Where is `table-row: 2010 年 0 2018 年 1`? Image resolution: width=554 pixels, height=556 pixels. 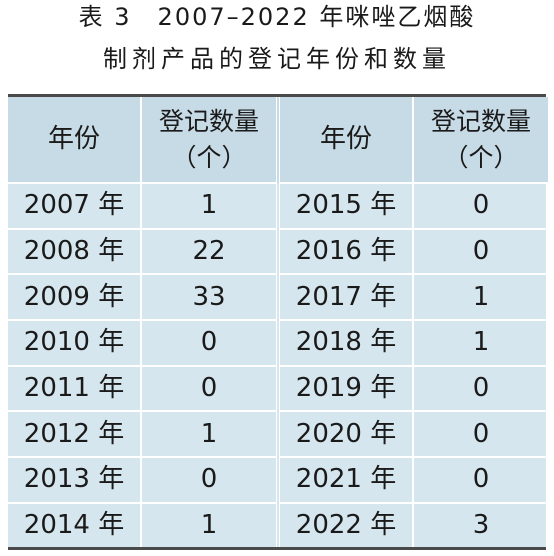 table-row: 2010 年 0 2018 年 1 is located at coordinates (278, 343).